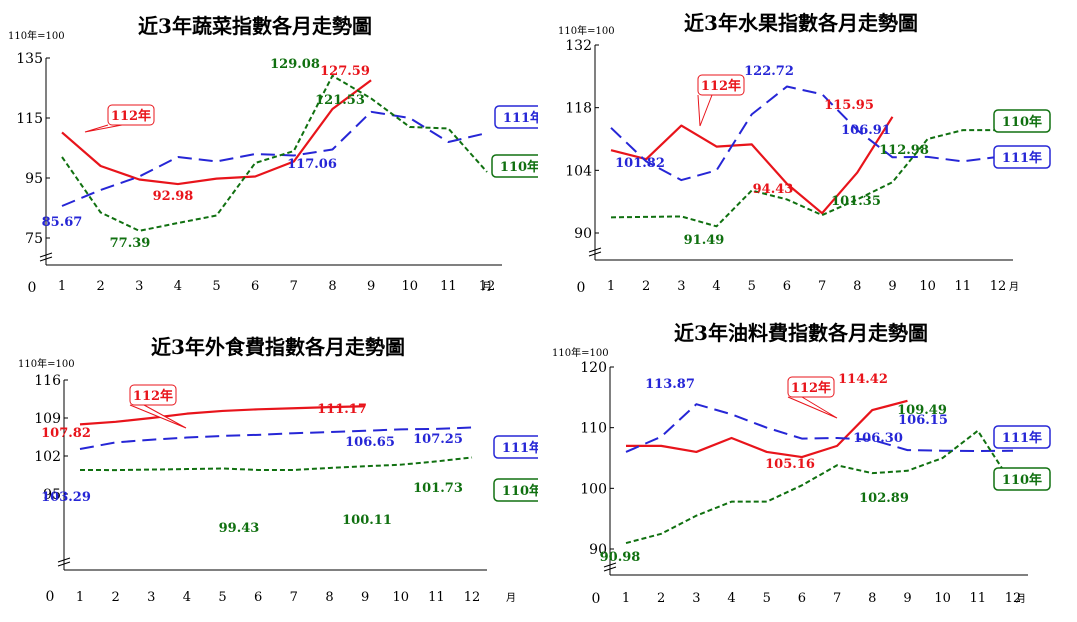  What do you see at coordinates (370, 442) in the screenshot?
I see `data-label: 106.65` at bounding box center [370, 442].